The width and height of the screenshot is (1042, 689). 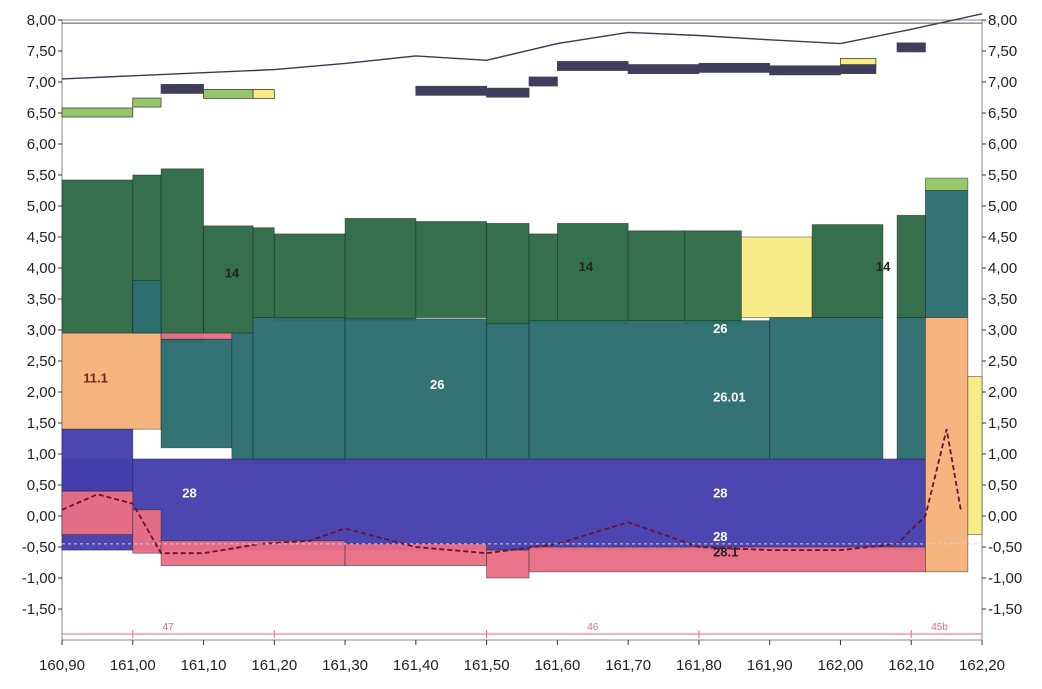 What do you see at coordinates (41, 206) in the screenshot?
I see `y-tick-label-left-6: 5,00` at bounding box center [41, 206].